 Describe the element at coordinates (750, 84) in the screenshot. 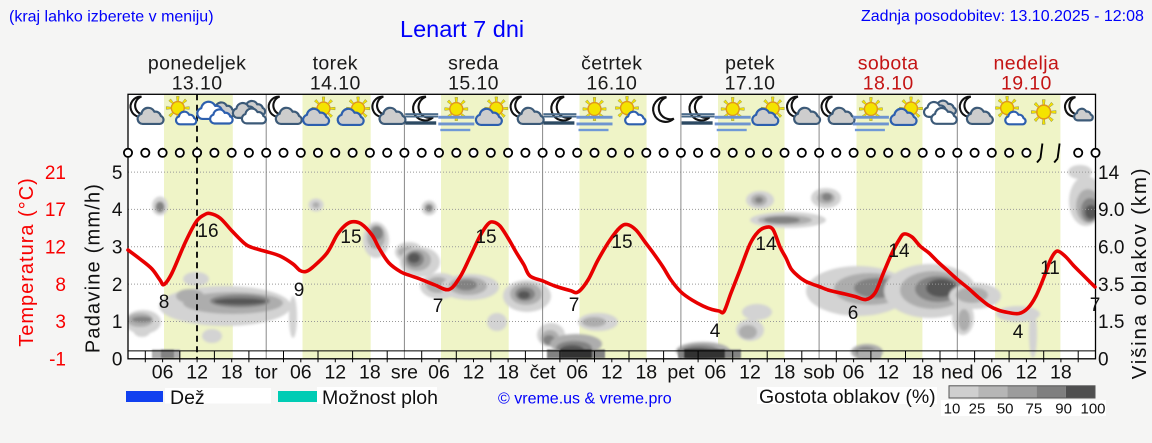

I see `svg-text: 17.10` at that location.